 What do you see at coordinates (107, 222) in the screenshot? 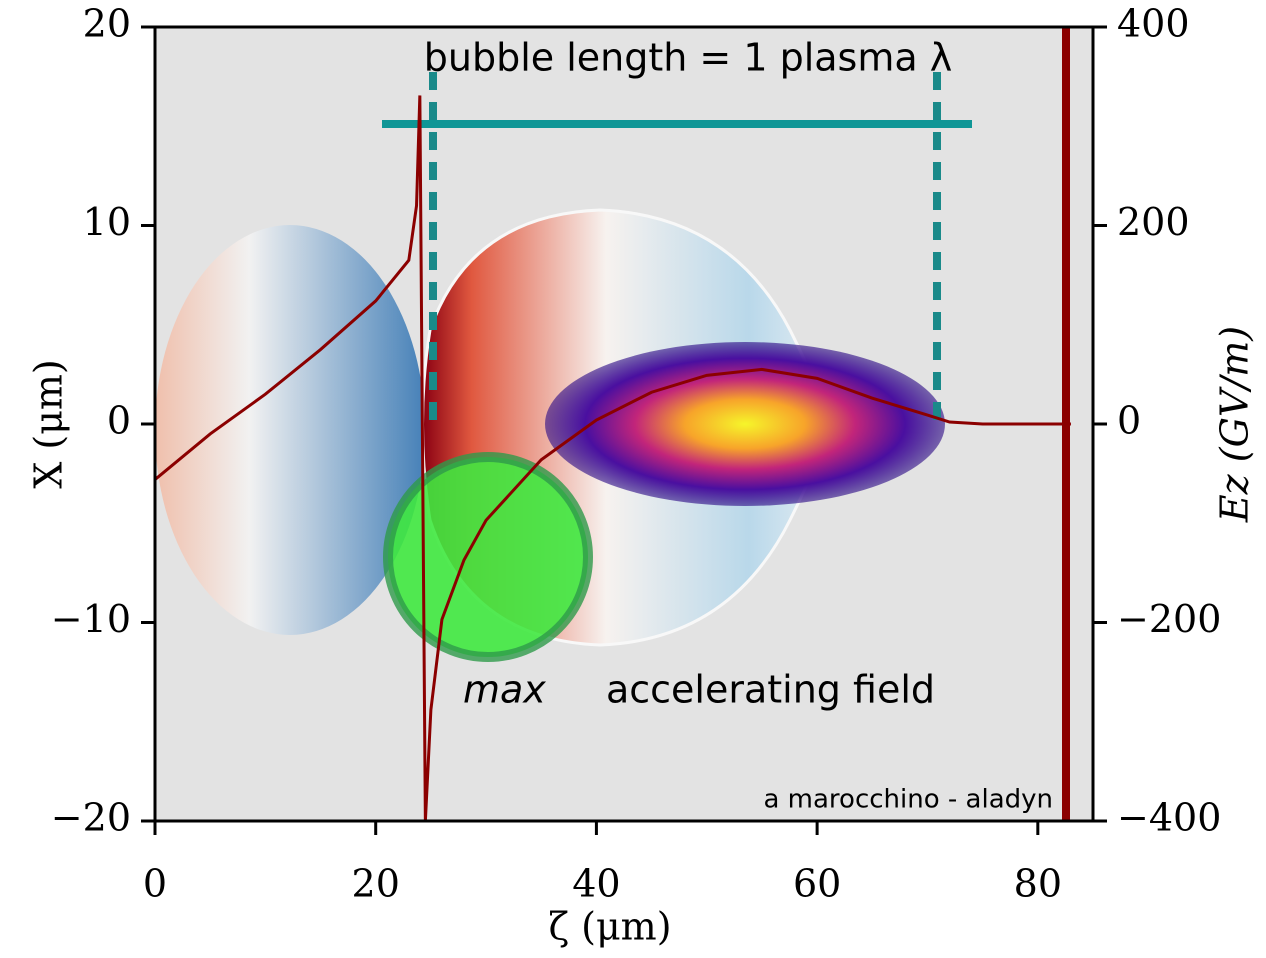
I see `y-tick-label: 10` at bounding box center [107, 222].